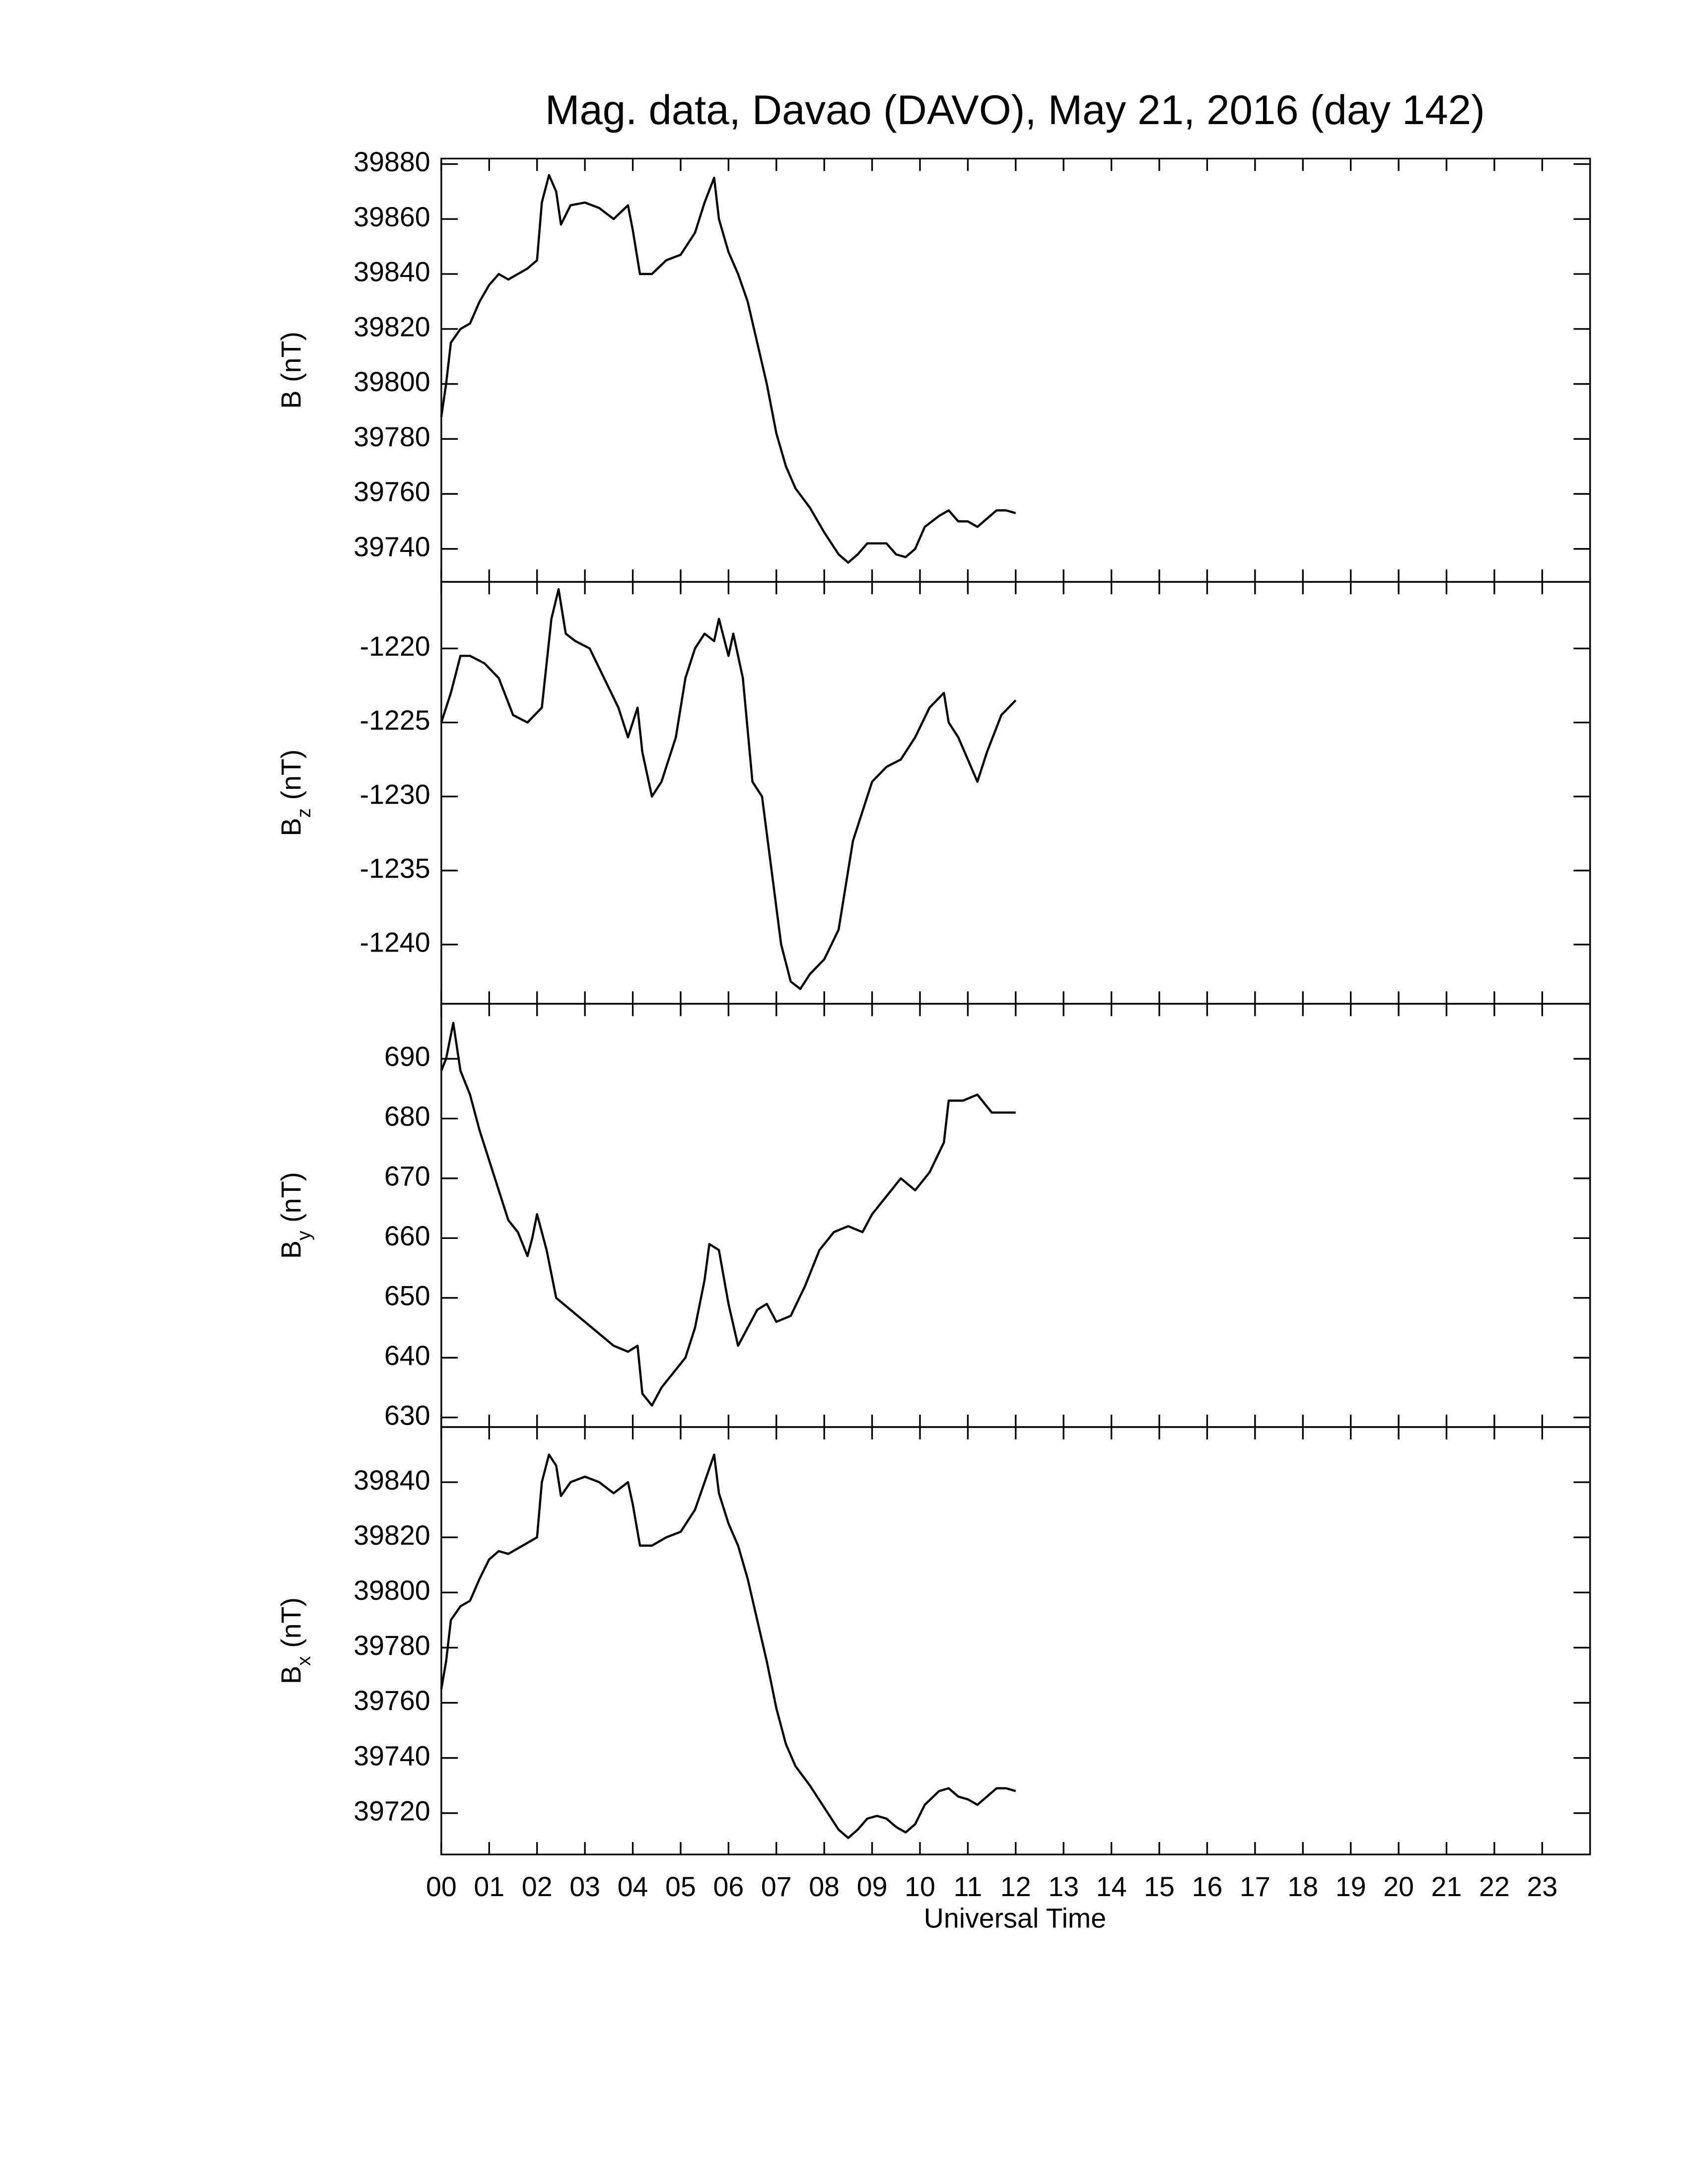 The image size is (1688, 2184). What do you see at coordinates (968, 1886) in the screenshot?
I see `x-tick-label: 11` at bounding box center [968, 1886].